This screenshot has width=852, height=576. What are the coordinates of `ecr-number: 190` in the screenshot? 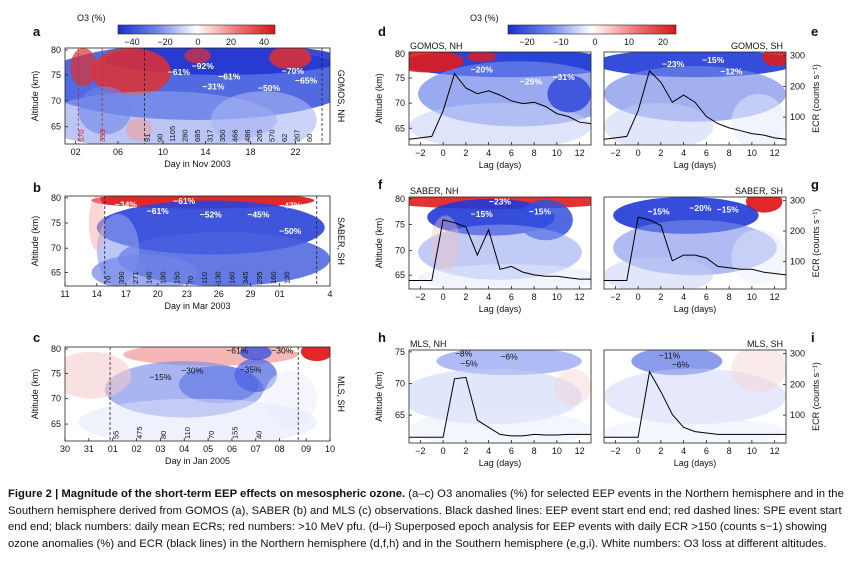 It's located at (163, 277).